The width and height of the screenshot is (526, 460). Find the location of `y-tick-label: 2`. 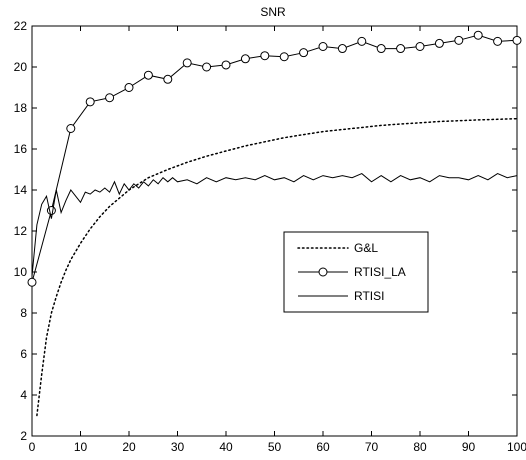

y-tick-label: 2 is located at coordinates (23, 436).